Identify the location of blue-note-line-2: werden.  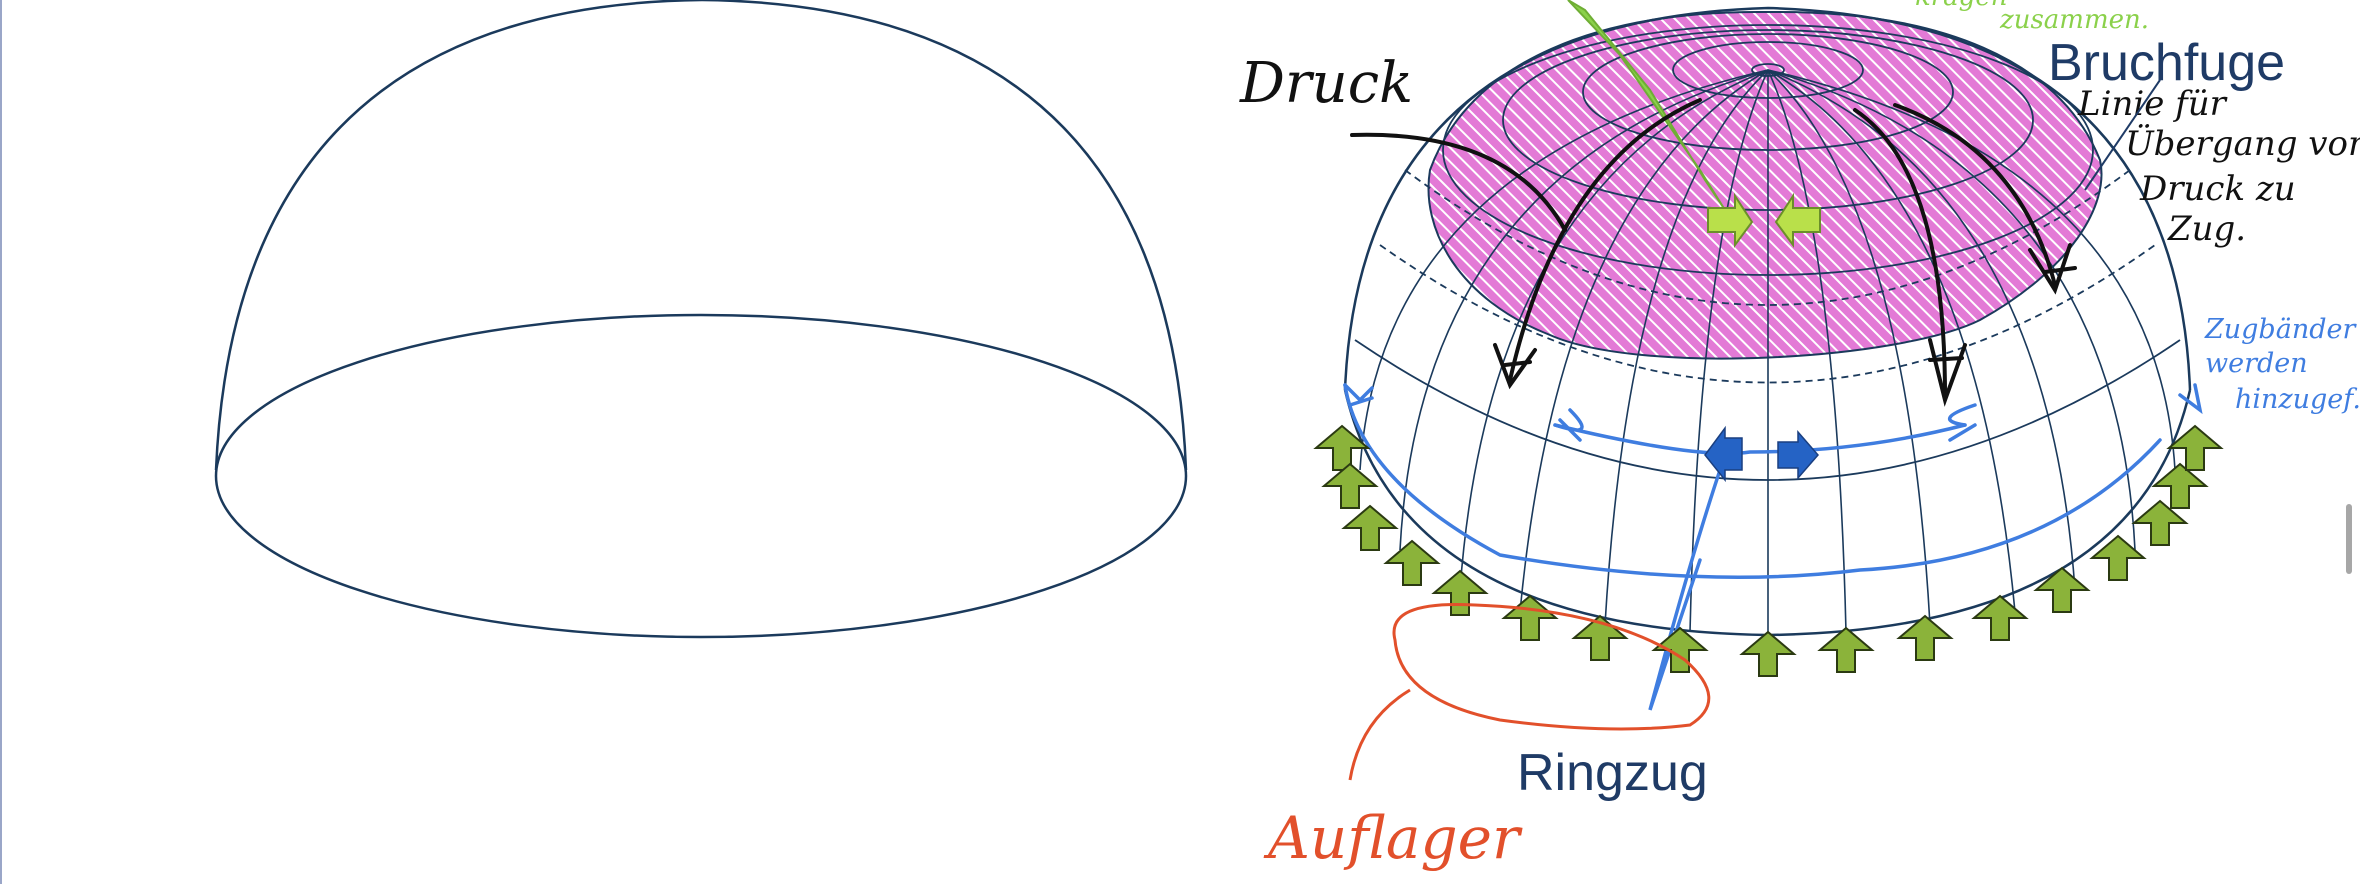
(2256, 363).